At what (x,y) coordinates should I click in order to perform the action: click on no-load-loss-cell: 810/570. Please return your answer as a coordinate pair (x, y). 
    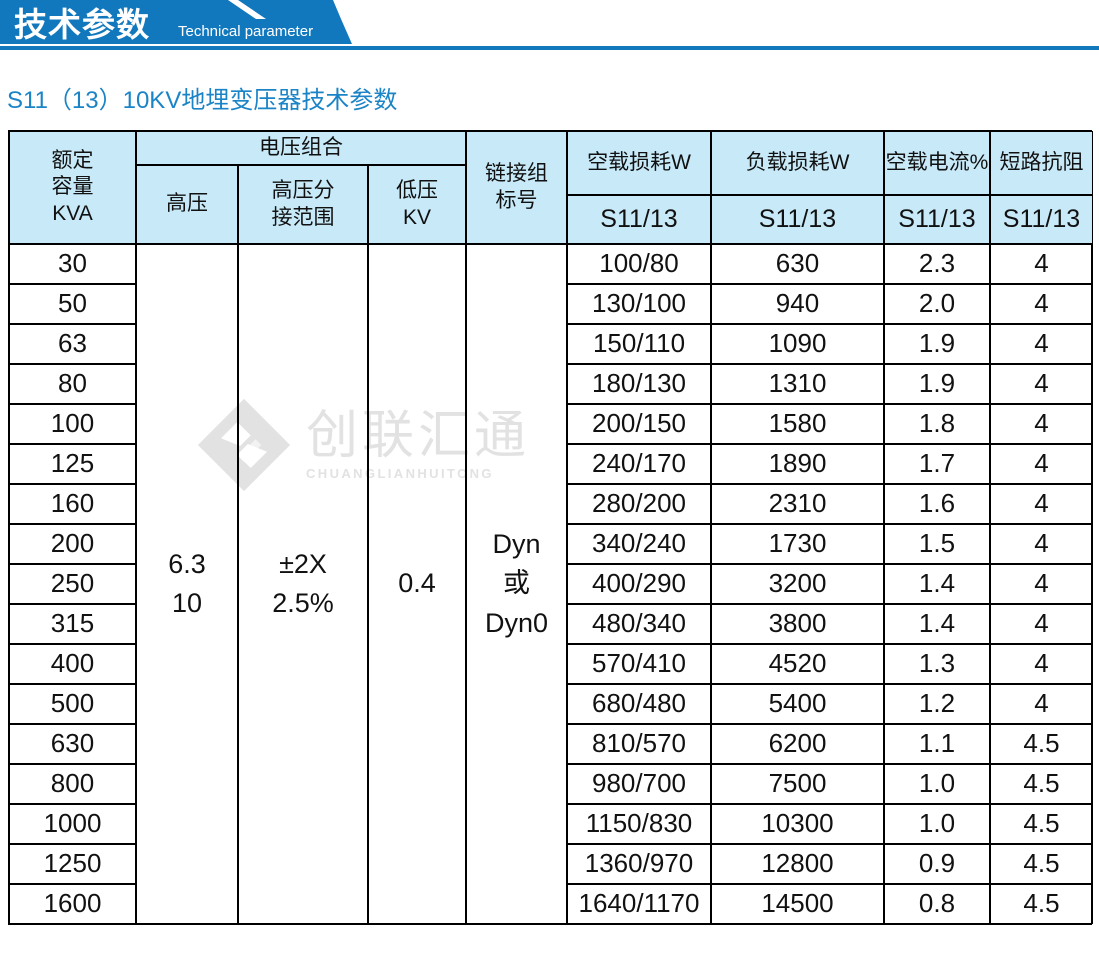
    Looking at the image, I should click on (639, 744).